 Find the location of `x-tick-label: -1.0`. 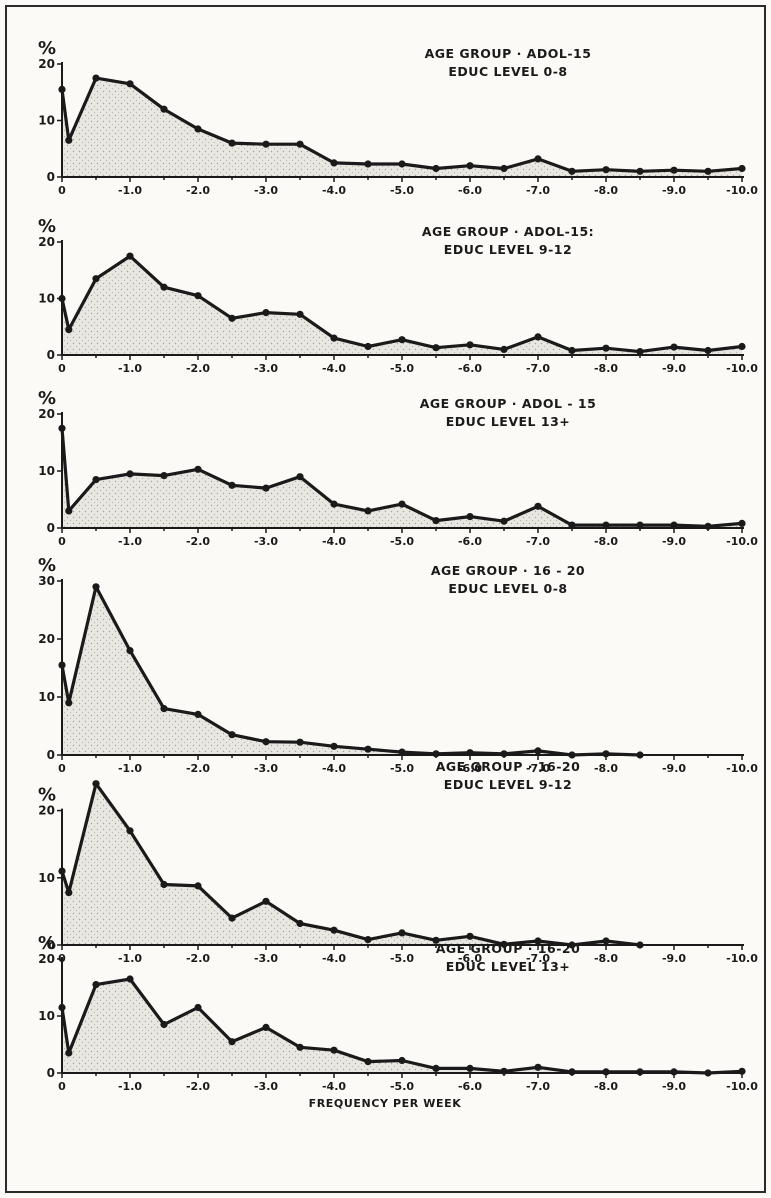

x-tick-label: -1.0 is located at coordinates (130, 368).